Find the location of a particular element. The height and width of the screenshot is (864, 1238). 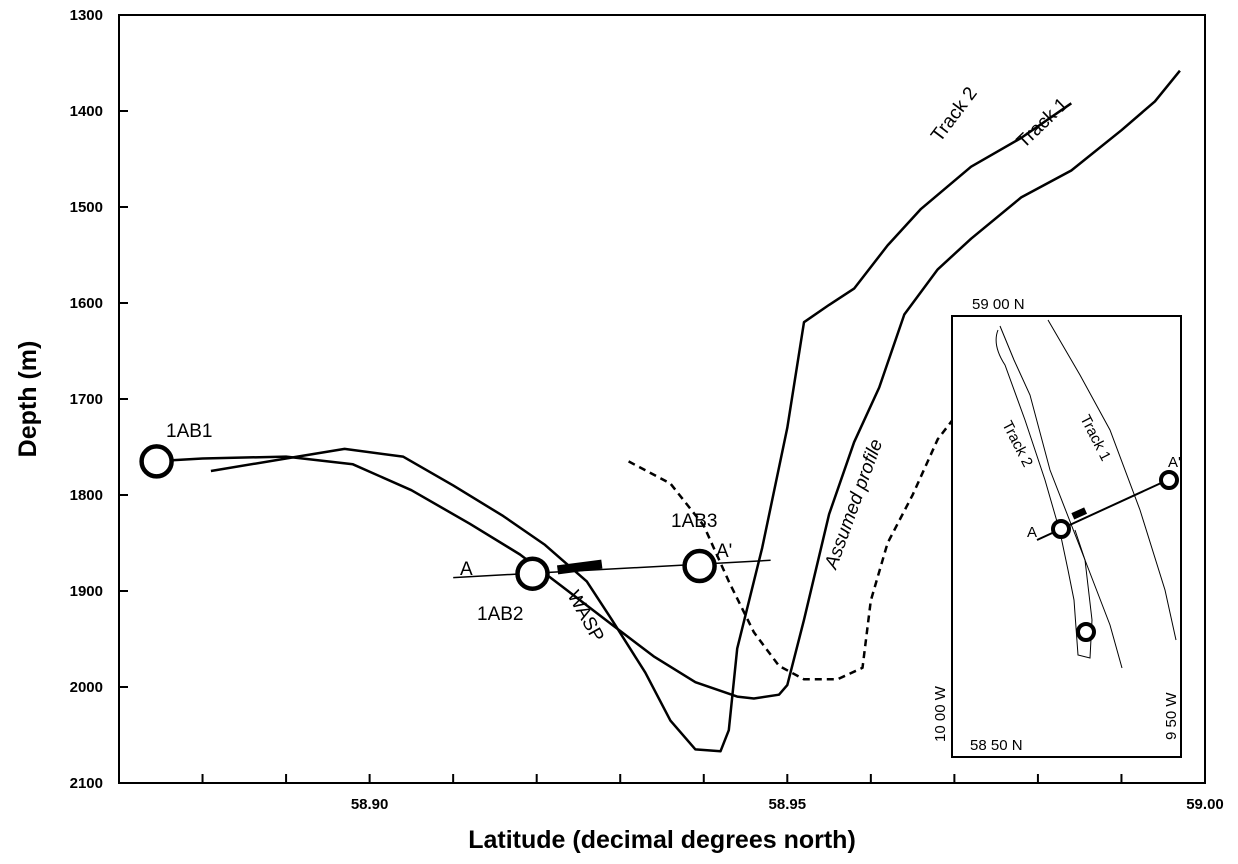

site-marker-1ab3 is located at coordinates (699, 566).